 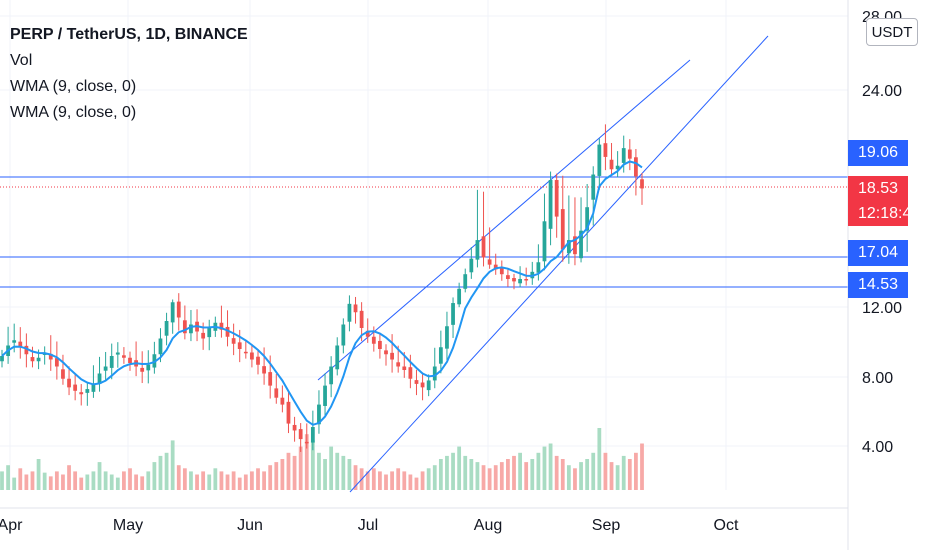 I want to click on price-axis-tick-label: 24.00, so click(x=882, y=91).